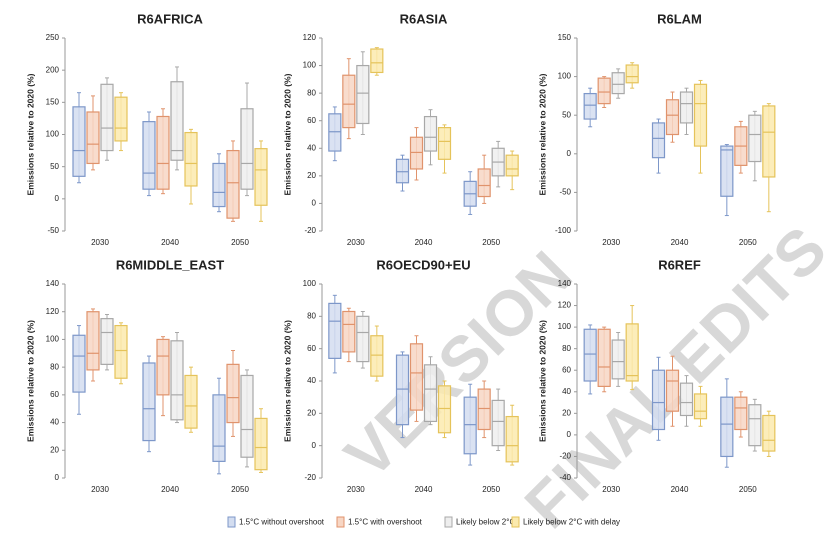  Describe the element at coordinates (565, 477) in the screenshot. I see `y-tick-label: -40` at that location.